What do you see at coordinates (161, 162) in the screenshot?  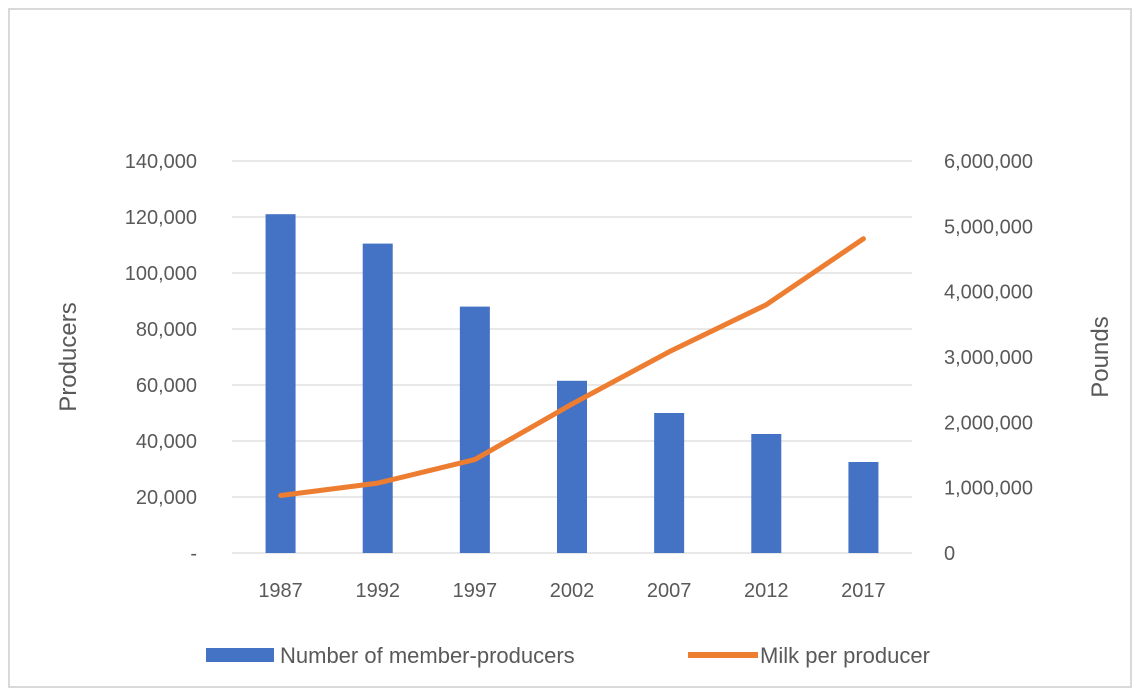 I see `left-tick-label: 140,000` at bounding box center [161, 162].